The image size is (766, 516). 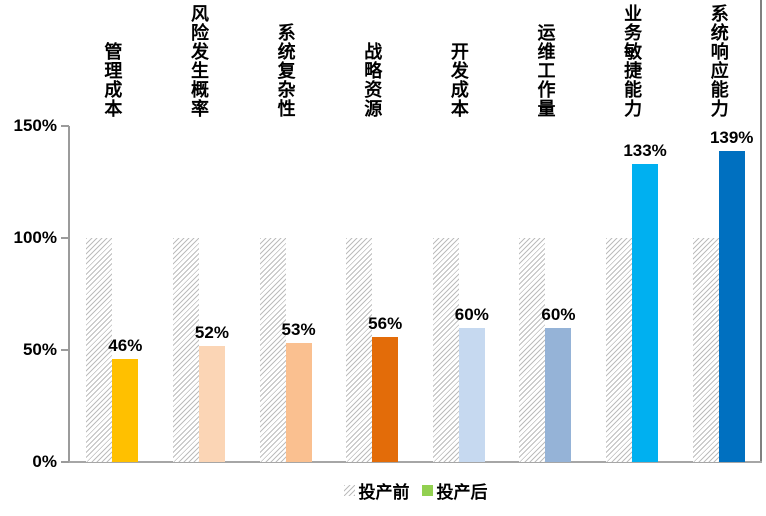 What do you see at coordinates (645, 151) in the screenshot?
I see `bar-value-label: 133%` at bounding box center [645, 151].